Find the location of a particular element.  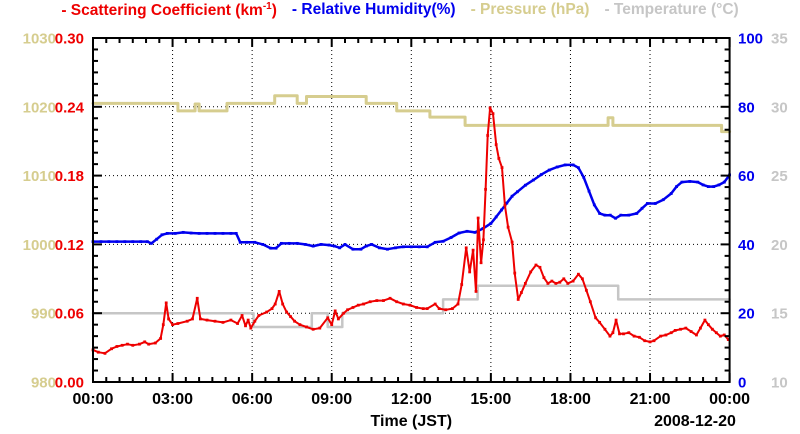

x-tick-label: 12:00 is located at coordinates (411, 399).